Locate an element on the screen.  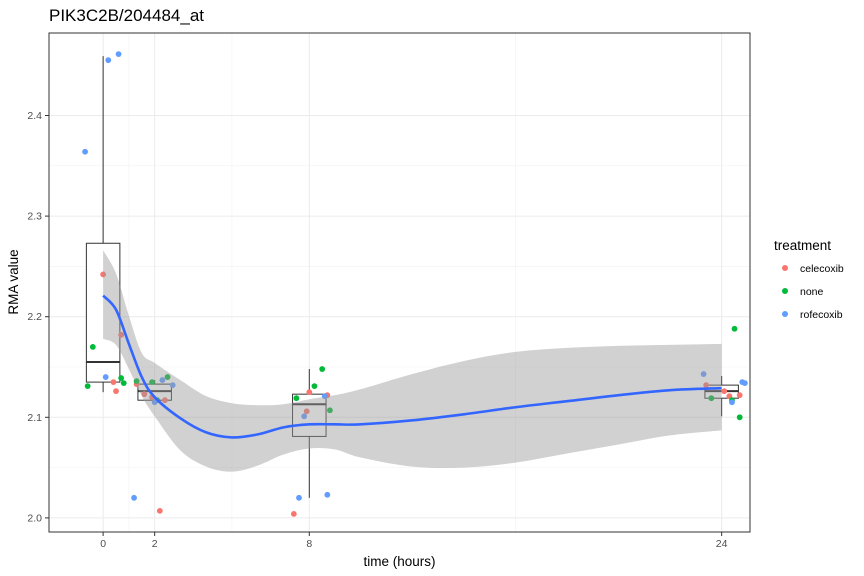
x-tick-label: 24 is located at coordinates (722, 544).